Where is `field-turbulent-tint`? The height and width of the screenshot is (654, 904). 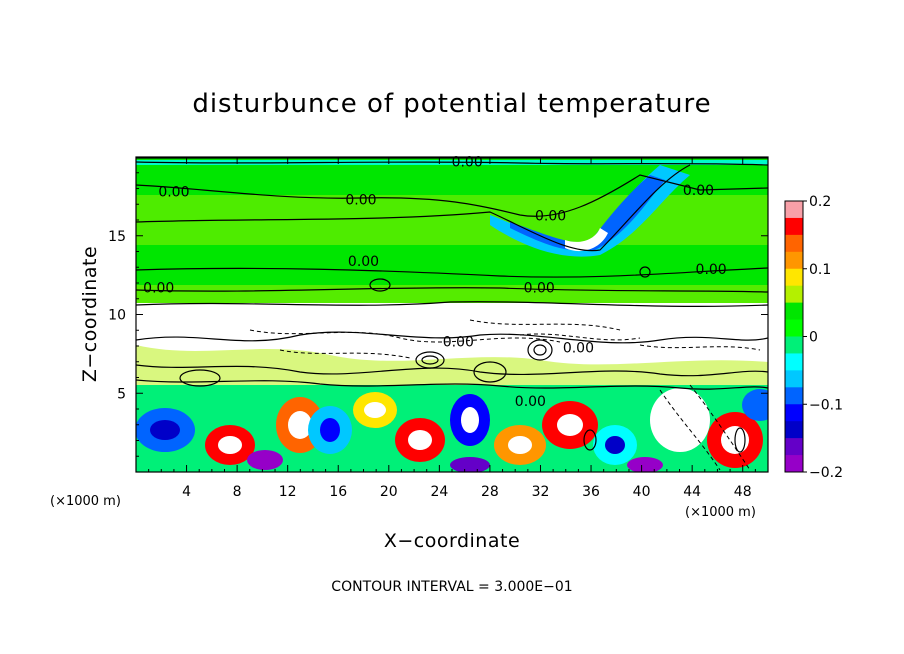 field-turbulent-tint is located at coordinates (452, 365).